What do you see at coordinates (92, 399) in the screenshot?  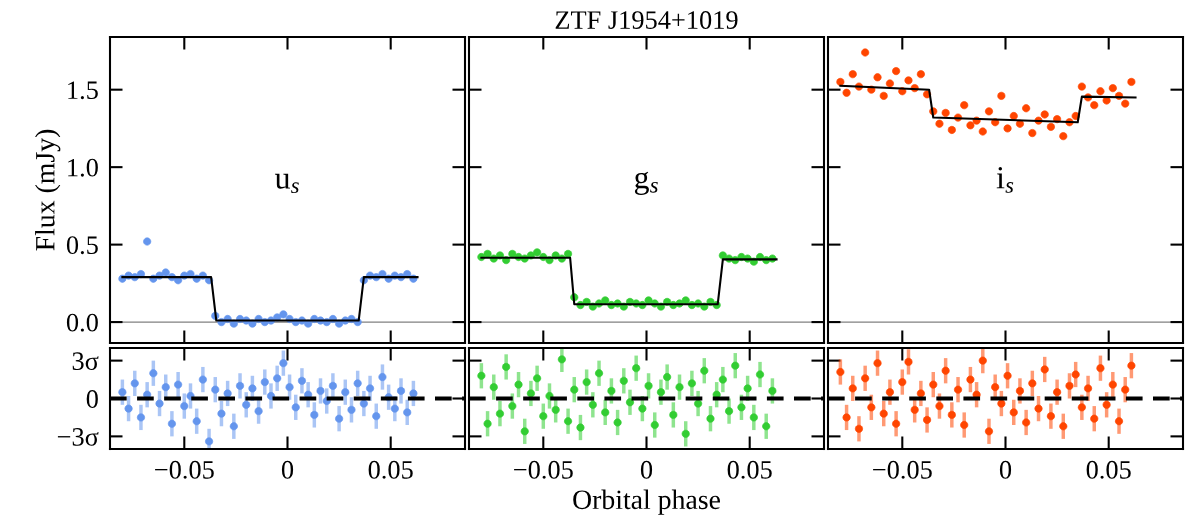 I see `y-tick-label: 0` at bounding box center [92, 399].